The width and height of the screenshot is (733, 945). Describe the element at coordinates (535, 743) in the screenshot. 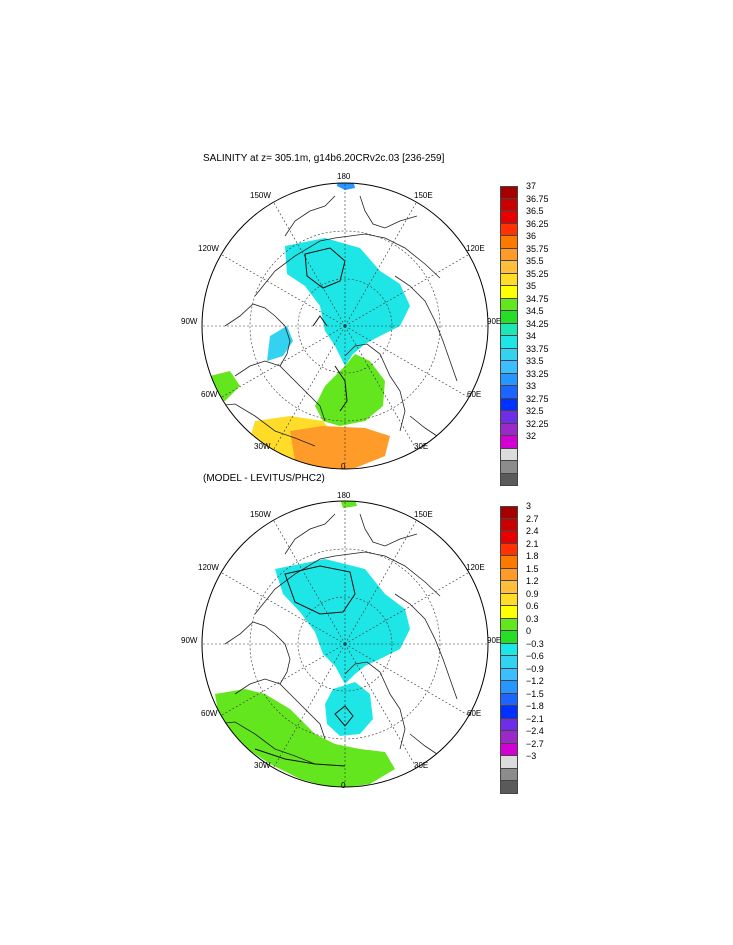

I see `colorbar-tick-label: −2.7` at that location.